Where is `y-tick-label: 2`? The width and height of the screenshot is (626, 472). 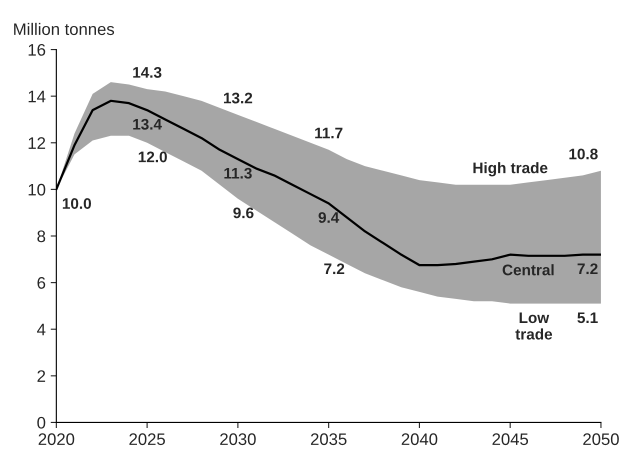
y-tick-label: 2 is located at coordinates (41, 376).